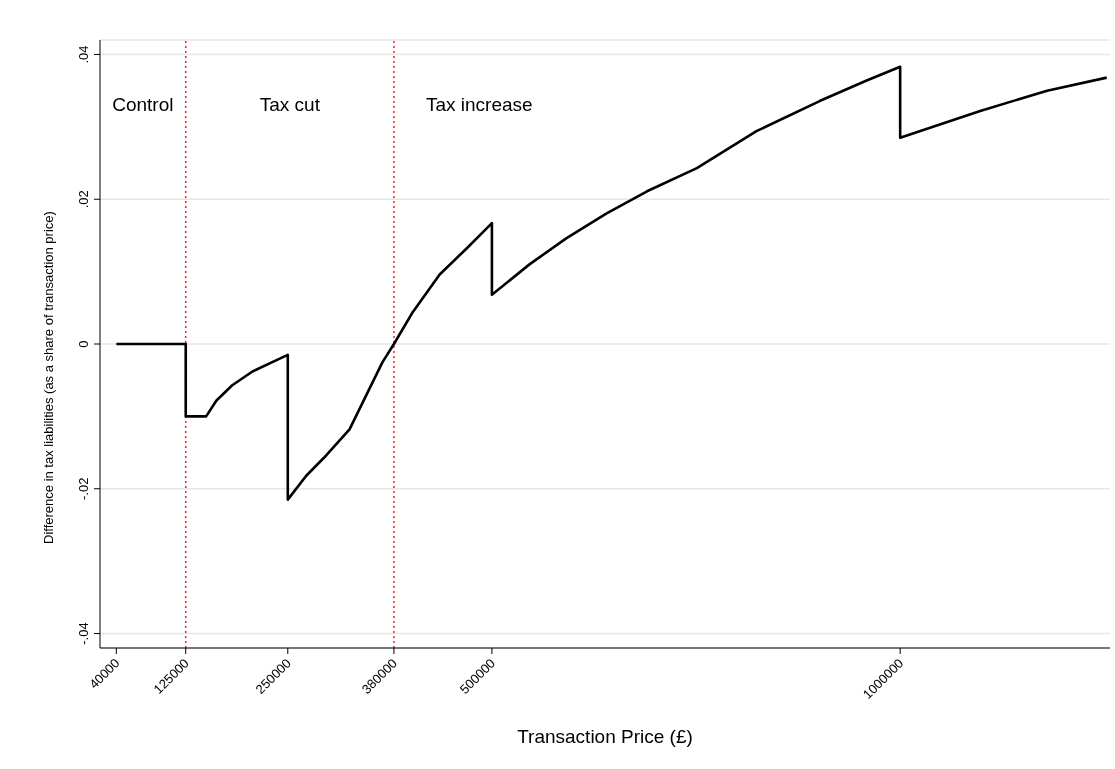  Describe the element at coordinates (83, 488) in the screenshot. I see `y-tick-label: -.02` at that location.